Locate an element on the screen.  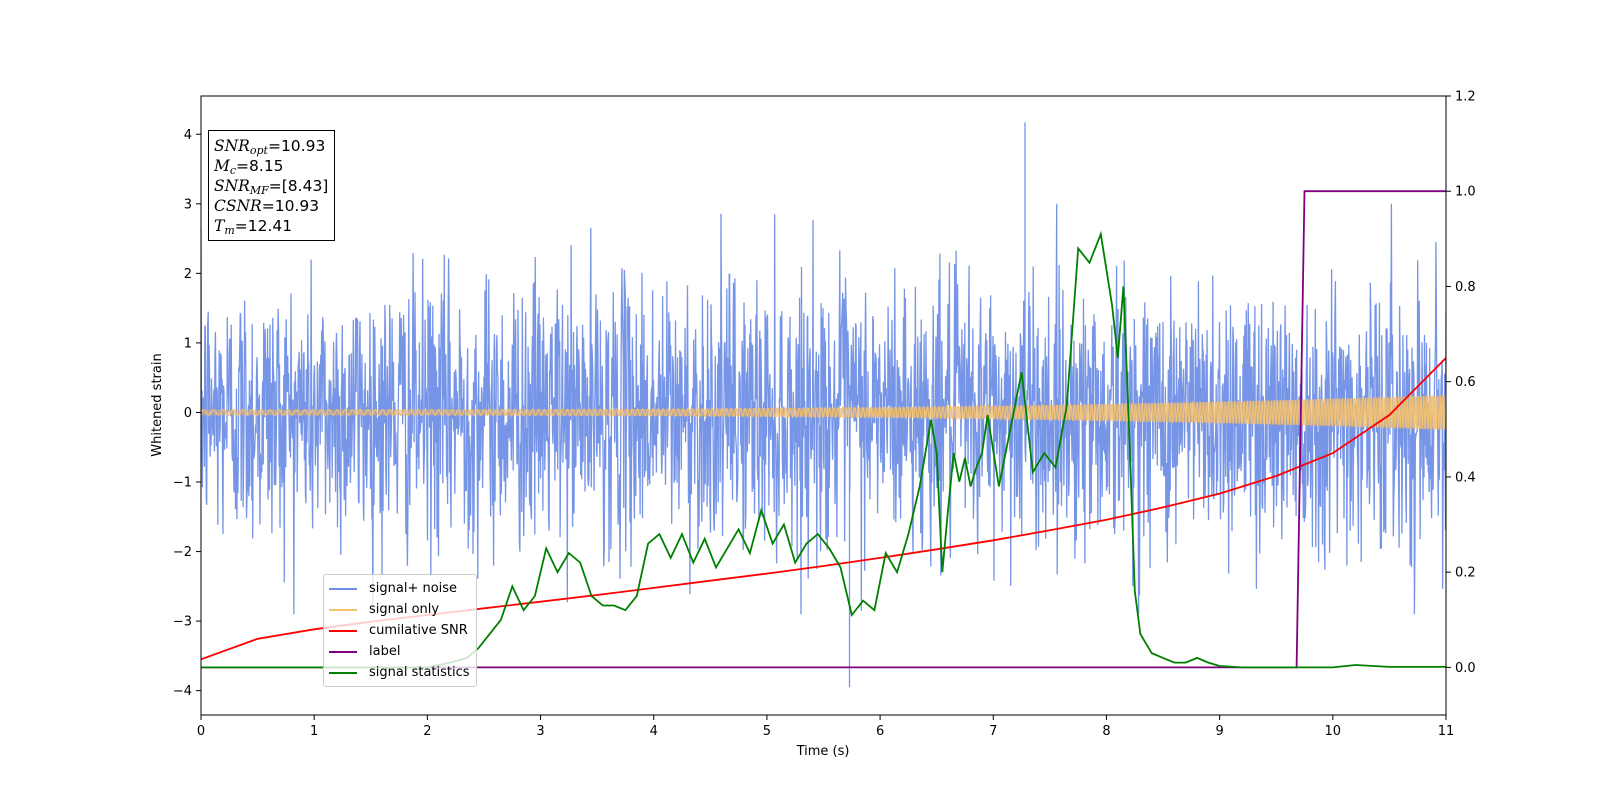
legend-item-signal-noise: signal+ noise is located at coordinates (399, 588).